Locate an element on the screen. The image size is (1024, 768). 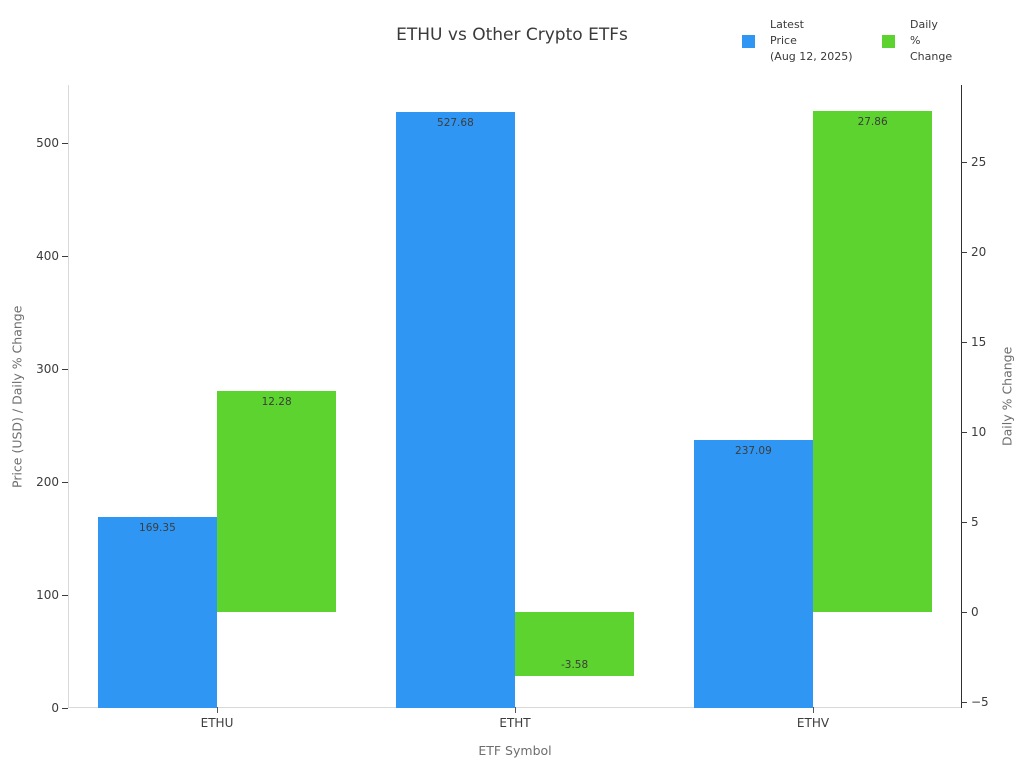
left-y-tick-label: 500 is located at coordinates (47, 142).